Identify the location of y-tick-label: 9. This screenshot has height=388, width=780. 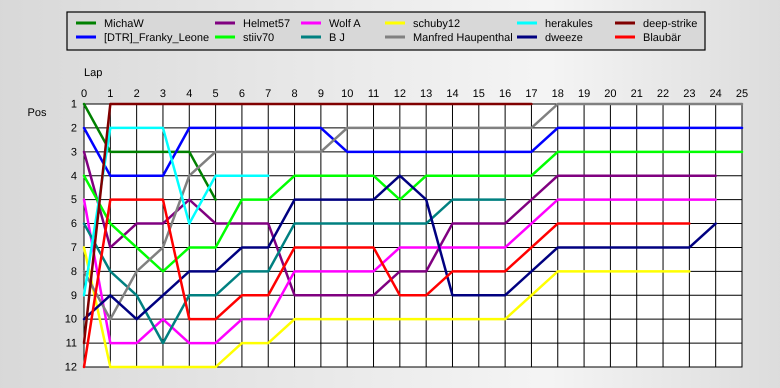
(73, 296).